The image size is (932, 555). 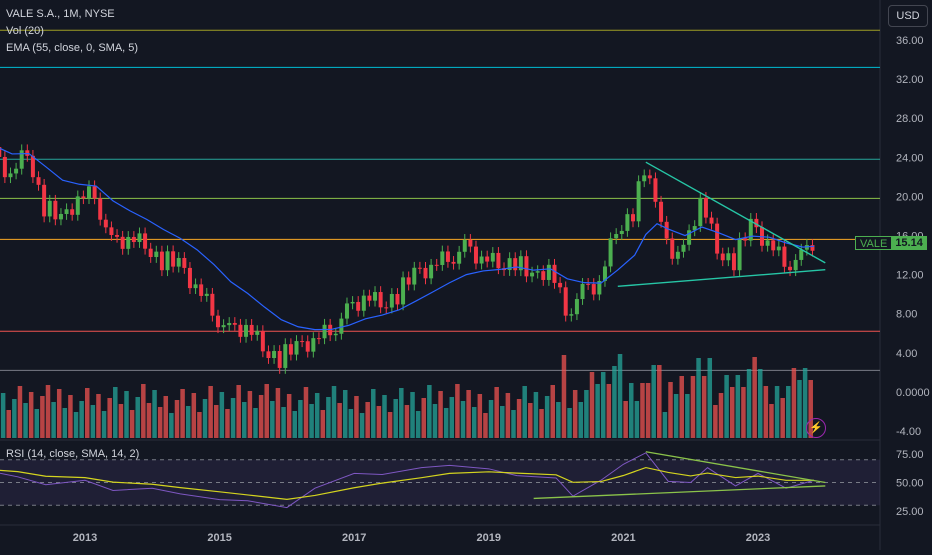 What do you see at coordinates (72, 48) in the screenshot?
I see `ema-legend: EMA (55, close, 0, SMA, 5)` at bounding box center [72, 48].